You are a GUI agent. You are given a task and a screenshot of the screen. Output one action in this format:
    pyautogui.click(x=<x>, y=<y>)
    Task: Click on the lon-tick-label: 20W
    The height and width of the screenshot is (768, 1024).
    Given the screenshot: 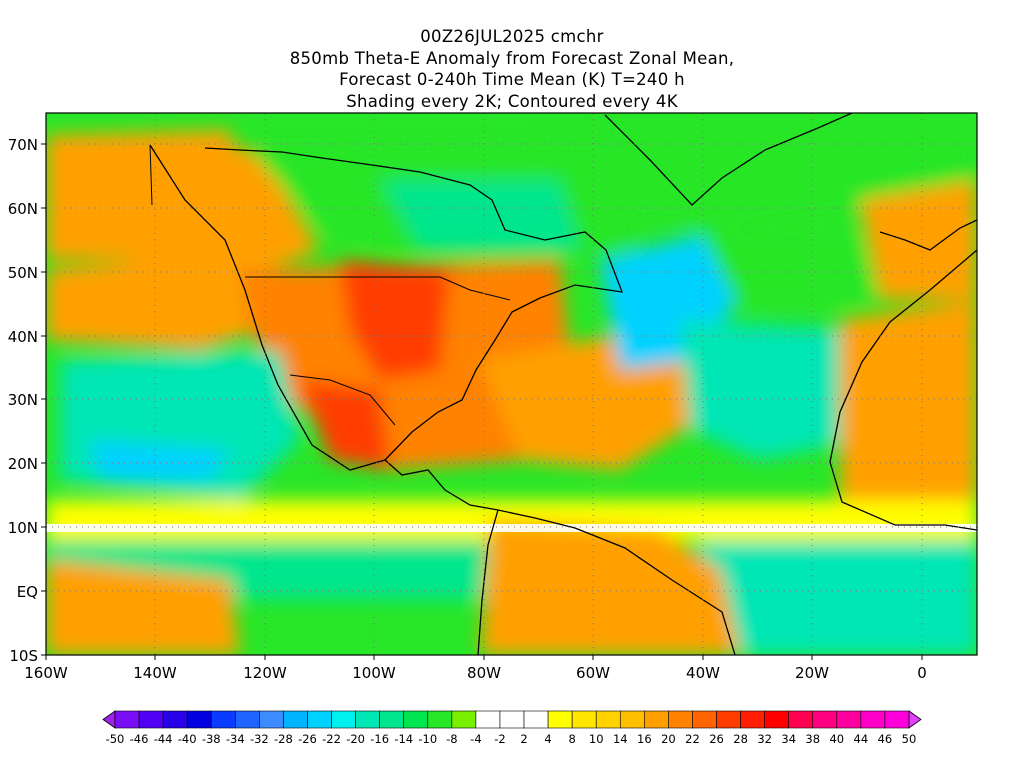 What is the action you would take?
    pyautogui.click(x=812, y=673)
    